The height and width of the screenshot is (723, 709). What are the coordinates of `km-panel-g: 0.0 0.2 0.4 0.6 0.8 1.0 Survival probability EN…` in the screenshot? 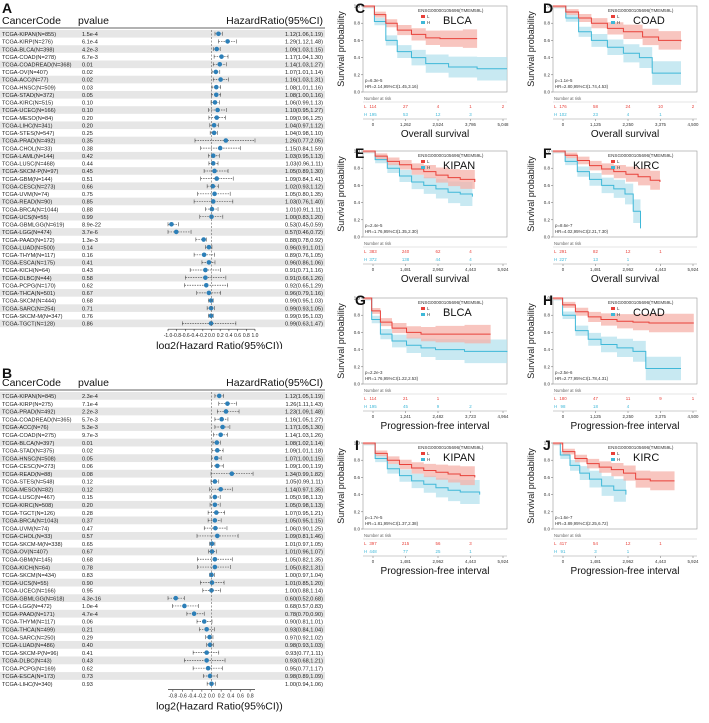 It's located at (422, 362).